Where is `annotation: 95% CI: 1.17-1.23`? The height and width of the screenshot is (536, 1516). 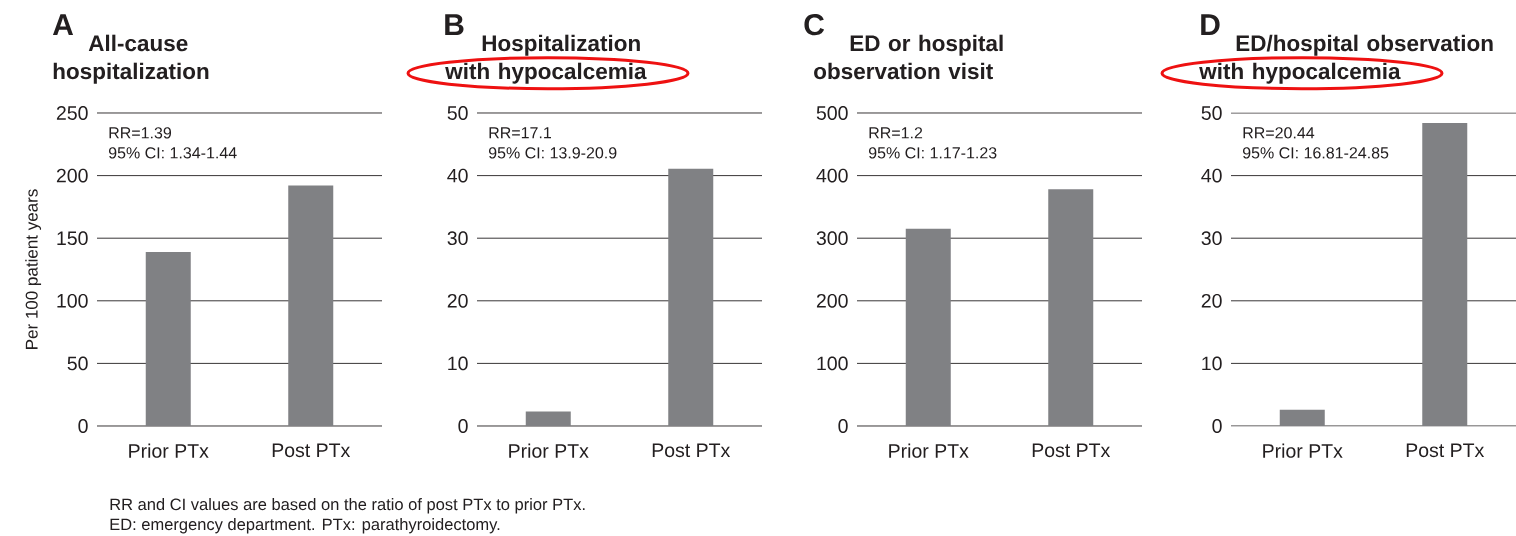 annotation: 95% CI: 1.17-1.23 is located at coordinates (932, 153).